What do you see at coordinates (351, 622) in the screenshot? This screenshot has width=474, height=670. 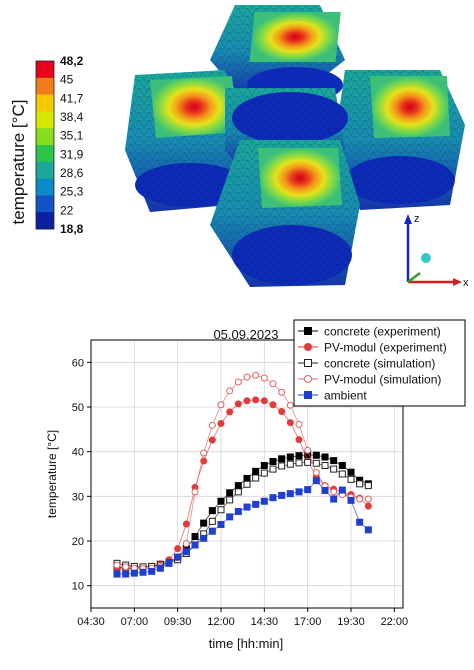 I see `x-tick-label: 19:30` at bounding box center [351, 622].